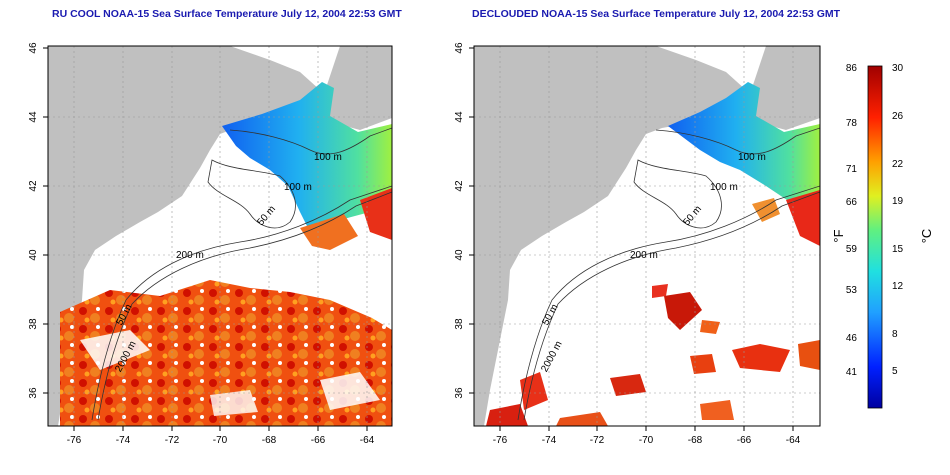  Describe the element at coordinates (653, 355) in the screenshot. I see `warm-water-patches` at that location.